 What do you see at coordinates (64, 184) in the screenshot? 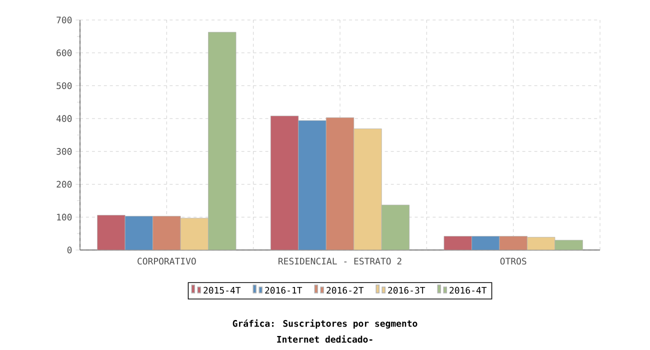
I see `y-tick-label: 200` at bounding box center [64, 184].